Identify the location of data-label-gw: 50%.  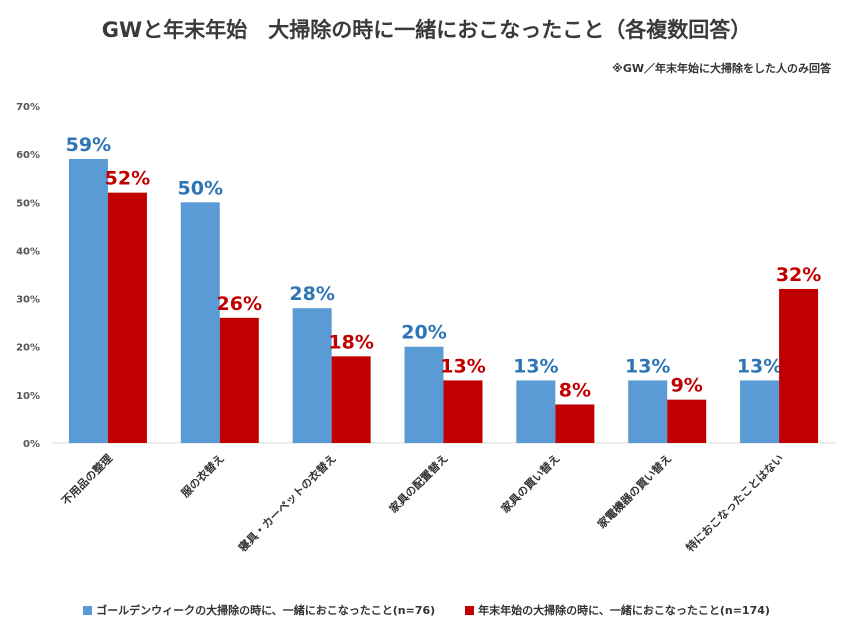
(200, 188).